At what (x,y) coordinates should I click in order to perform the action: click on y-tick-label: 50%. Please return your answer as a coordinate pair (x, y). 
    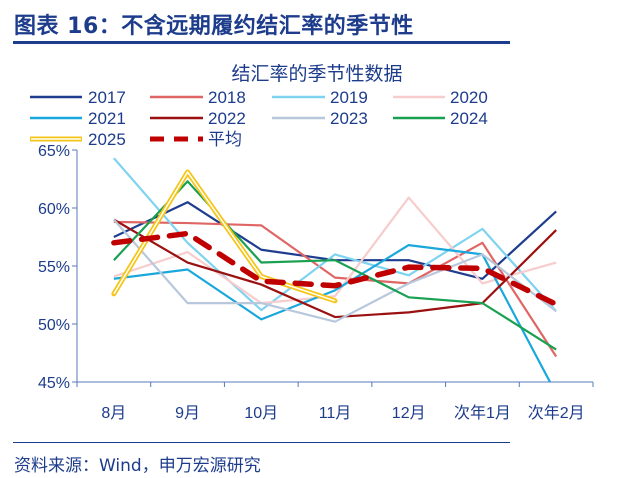
    Looking at the image, I should click on (54, 325).